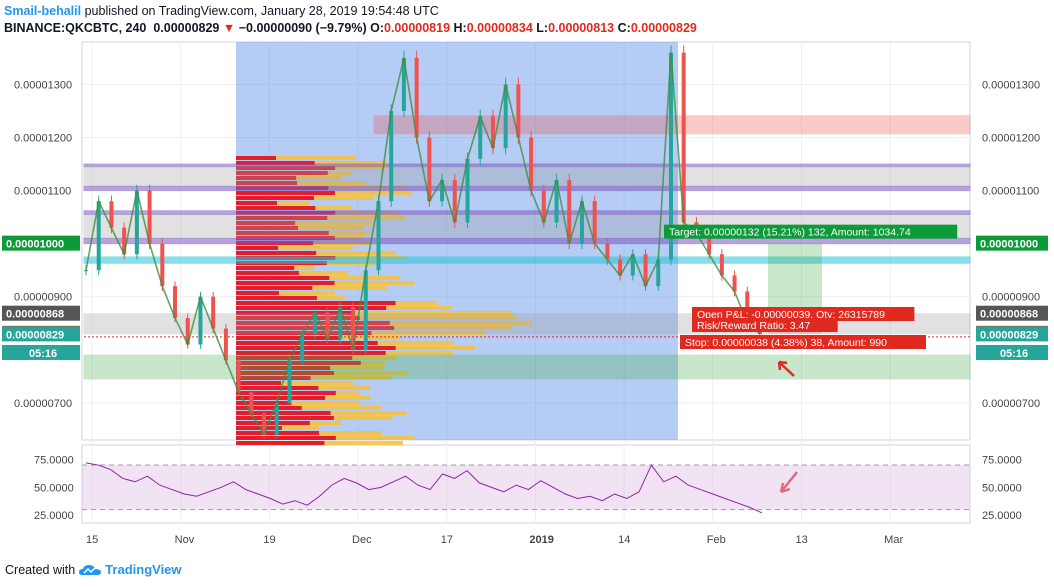 This screenshot has height=587, width=1054. I want to click on pnl-label: Open P&L: -0.00000039, Qty: 26315789, so click(803, 314).